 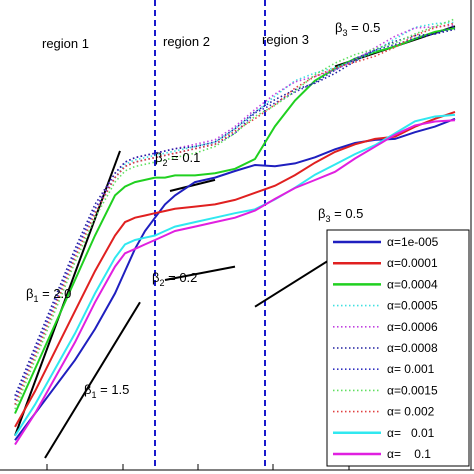 I want to click on legend-label-9: α= 0.01, so click(x=411, y=433).